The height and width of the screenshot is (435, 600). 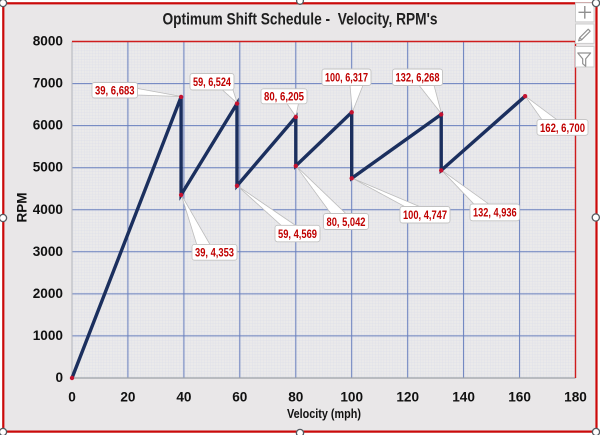 What do you see at coordinates (418, 78) in the screenshot?
I see `svg-text: 132, 6,268` at bounding box center [418, 78].